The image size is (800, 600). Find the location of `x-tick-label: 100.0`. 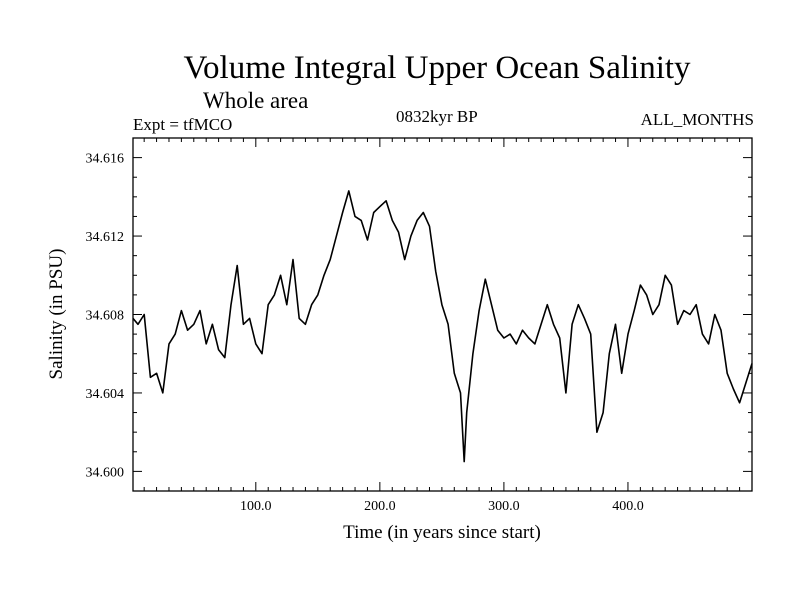

x-tick-label: 100.0 is located at coordinates (256, 506).